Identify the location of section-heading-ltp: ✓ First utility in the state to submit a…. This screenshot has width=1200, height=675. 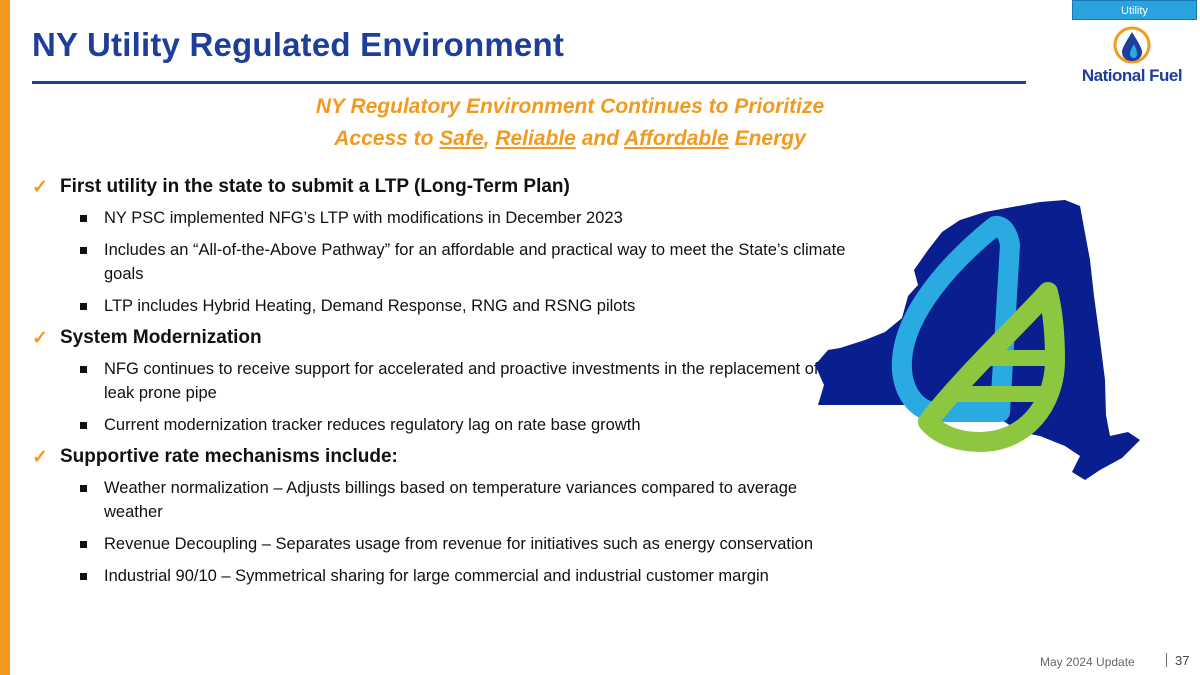
(301, 187).